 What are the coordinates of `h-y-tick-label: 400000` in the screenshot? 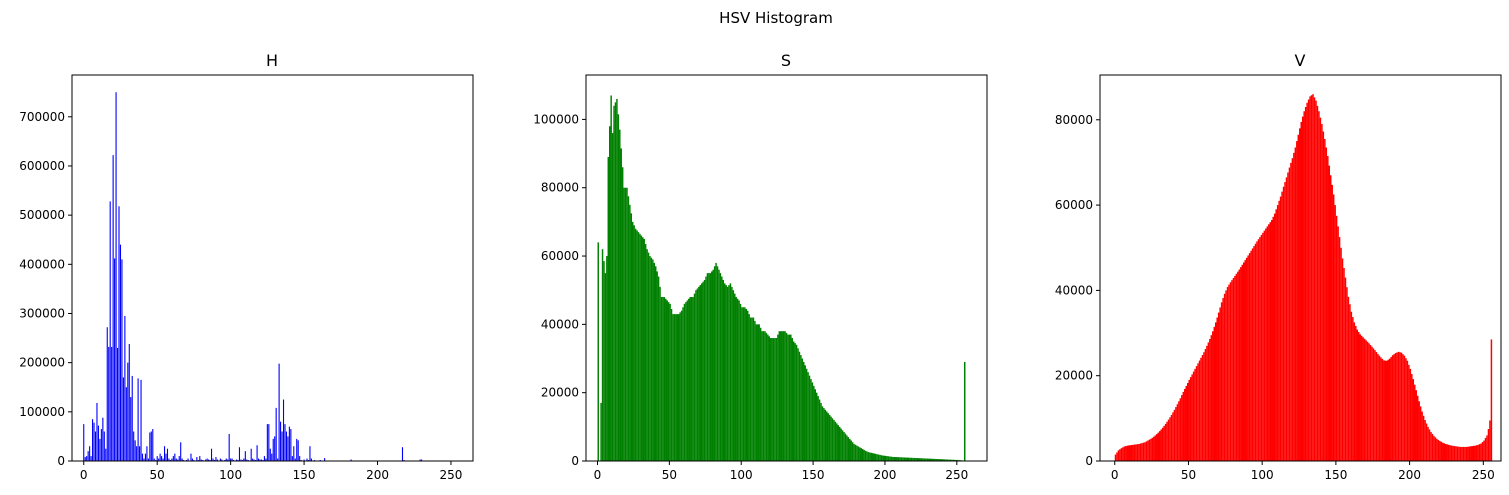 It's located at (42, 264).